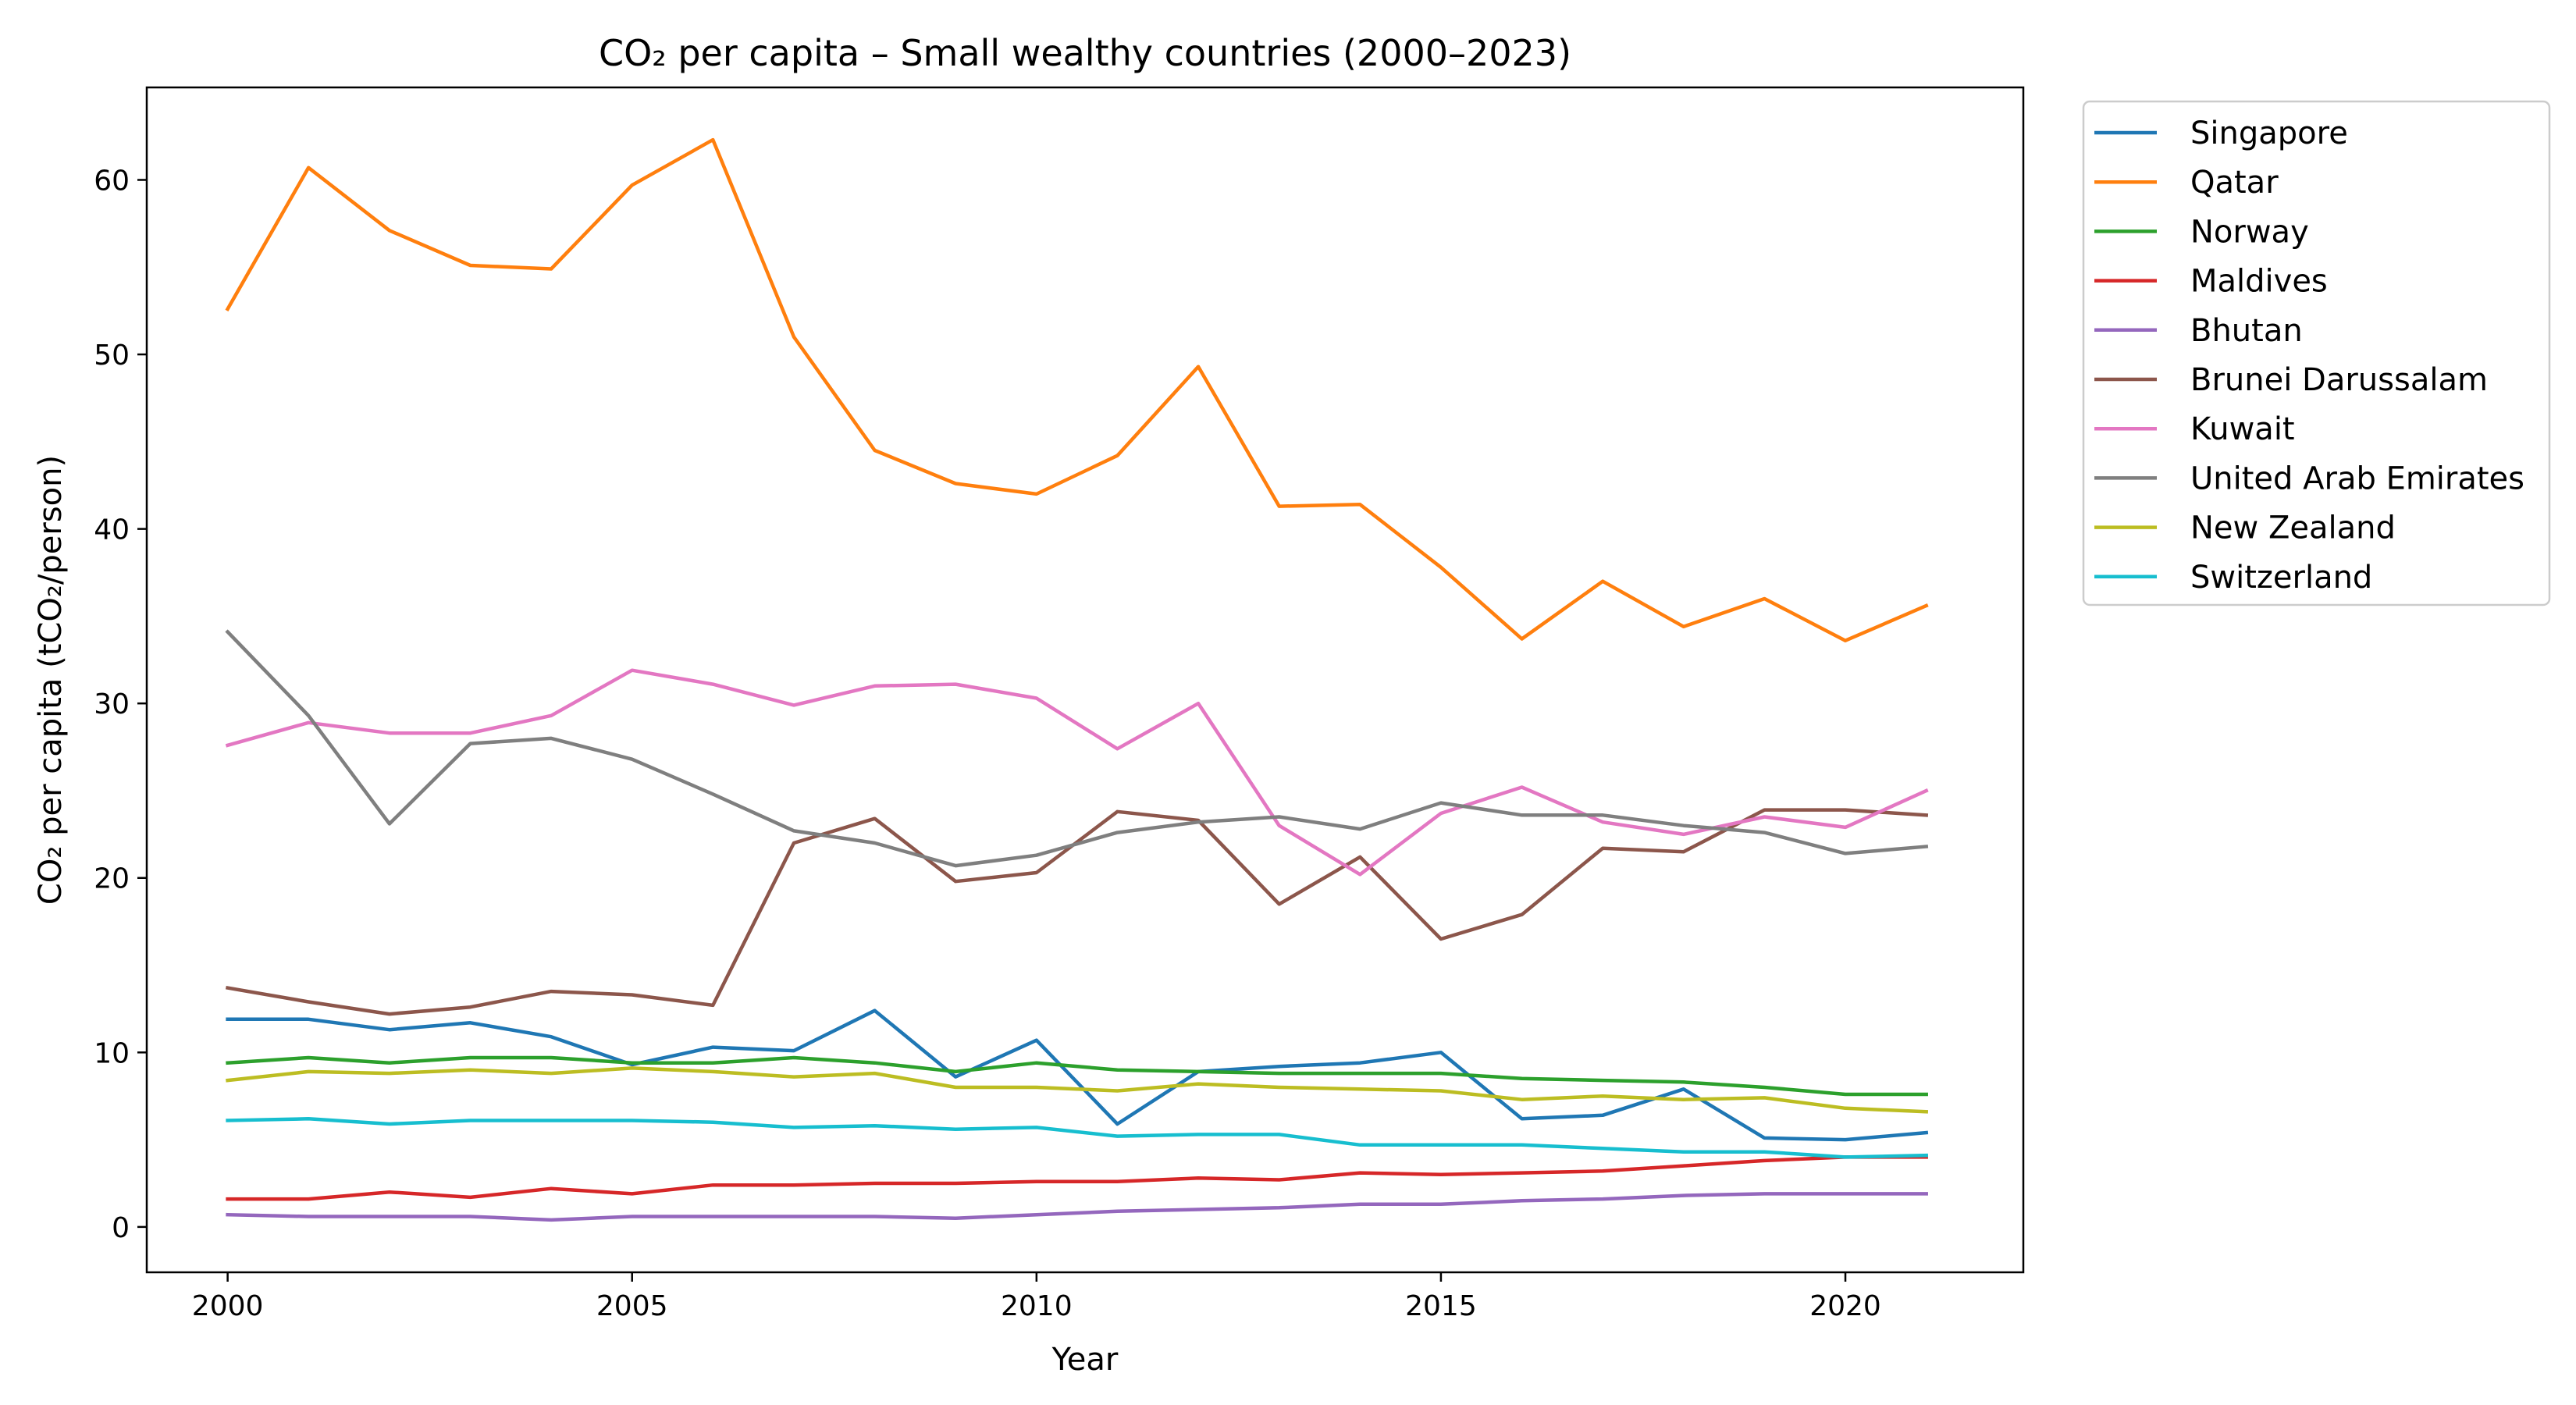  I want to click on y-axis: 0 10 20 30 40 50 60, so click(120, 705).